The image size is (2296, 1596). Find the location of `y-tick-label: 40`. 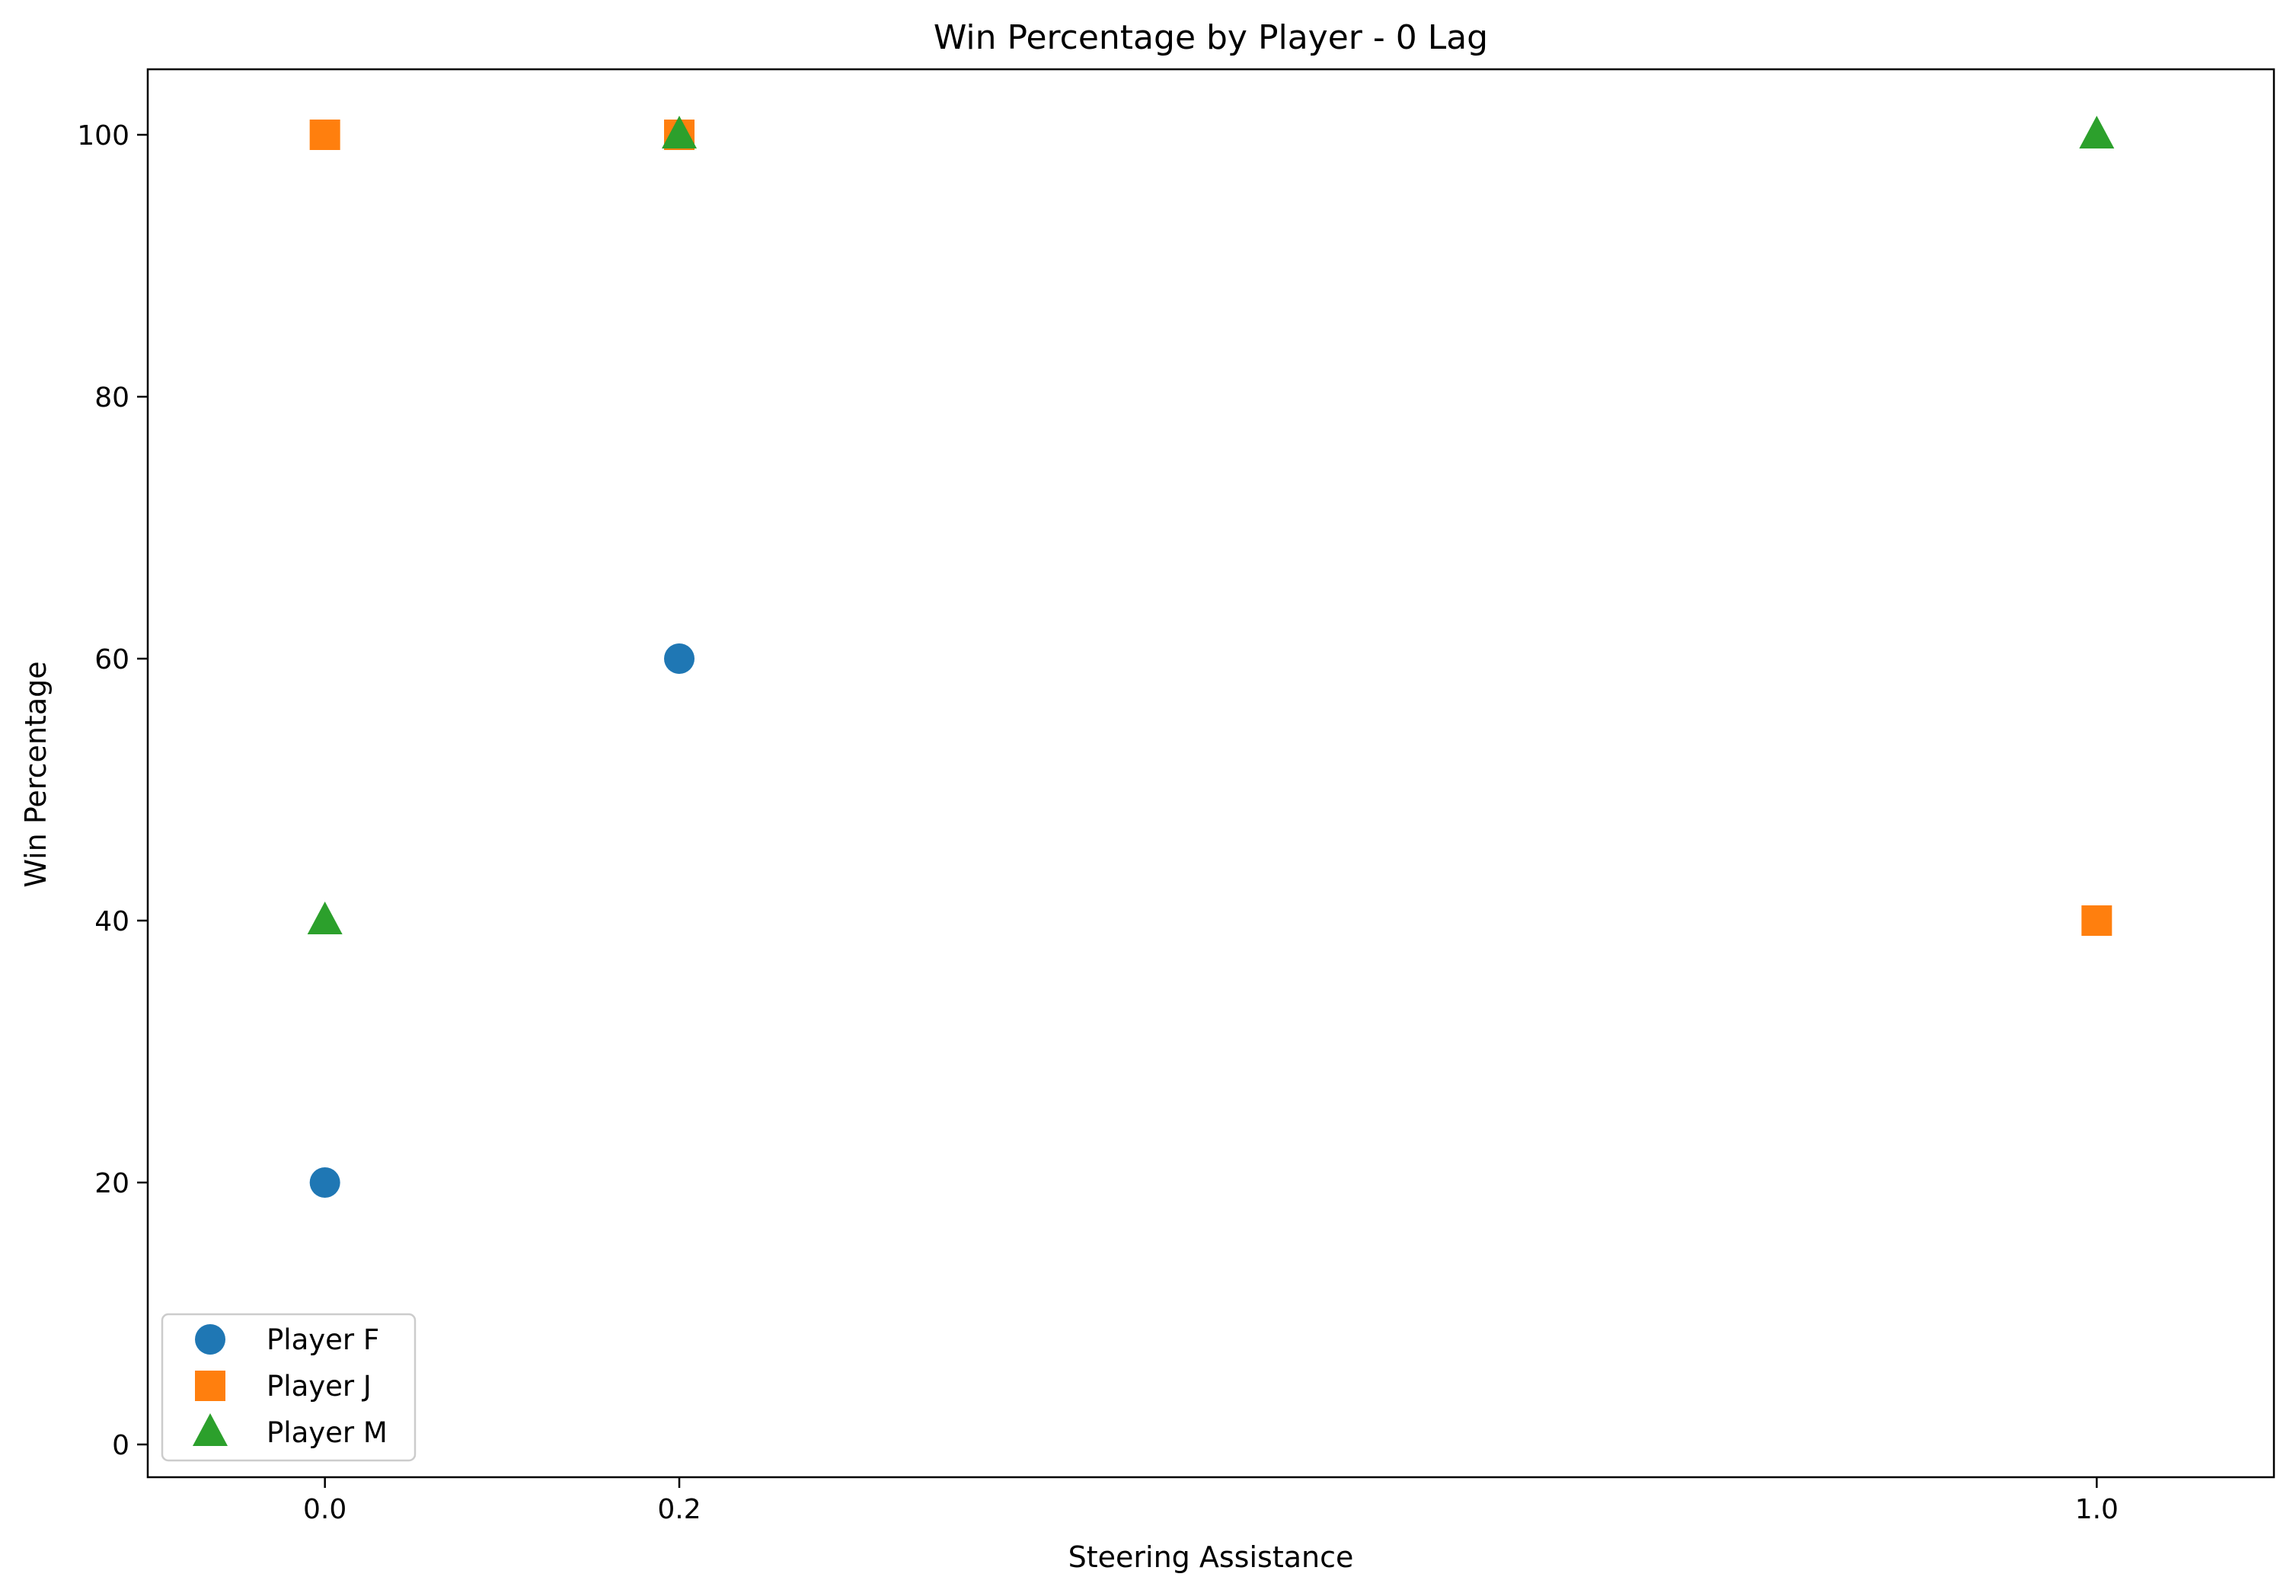

y-tick-label: 40 is located at coordinates (112, 921).